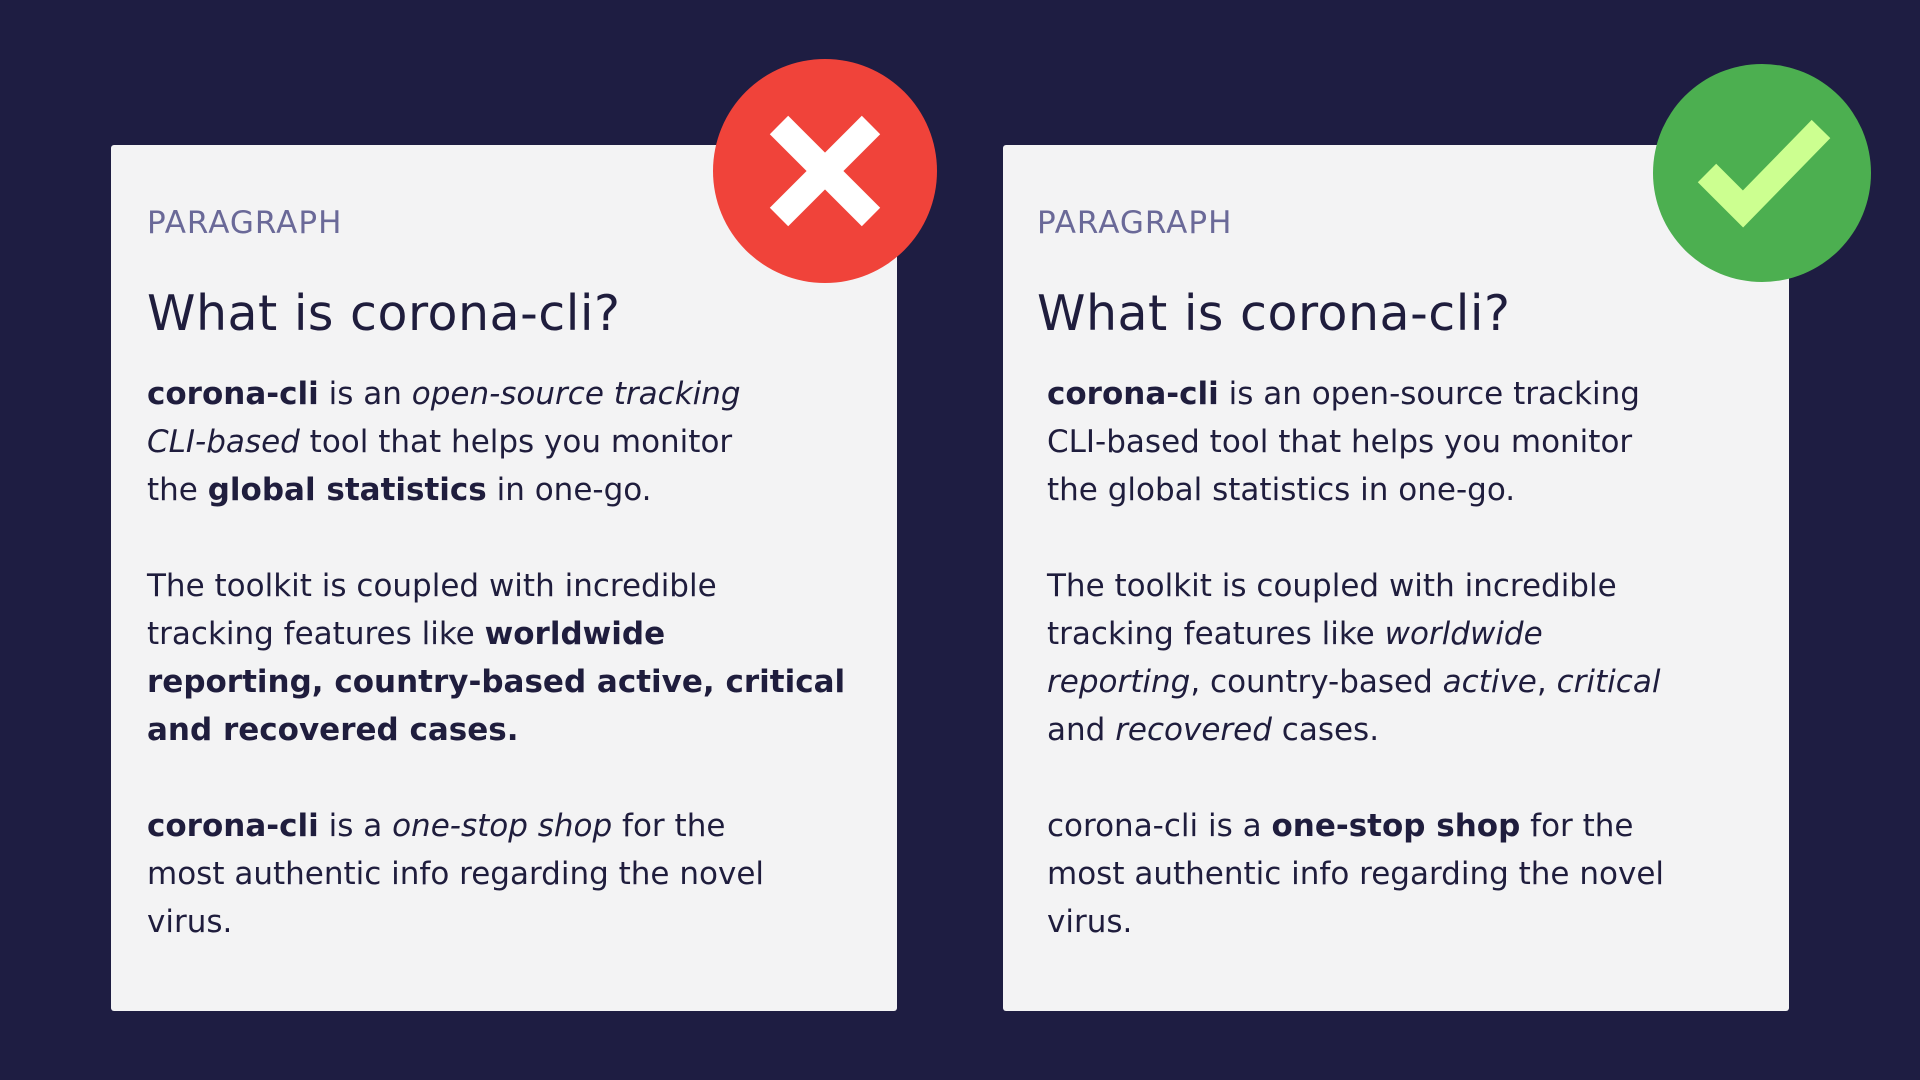 This screenshot has width=1920, height=1080. Describe the element at coordinates (1396, 826) in the screenshot. I see `bold-text: one-stop shop` at that location.